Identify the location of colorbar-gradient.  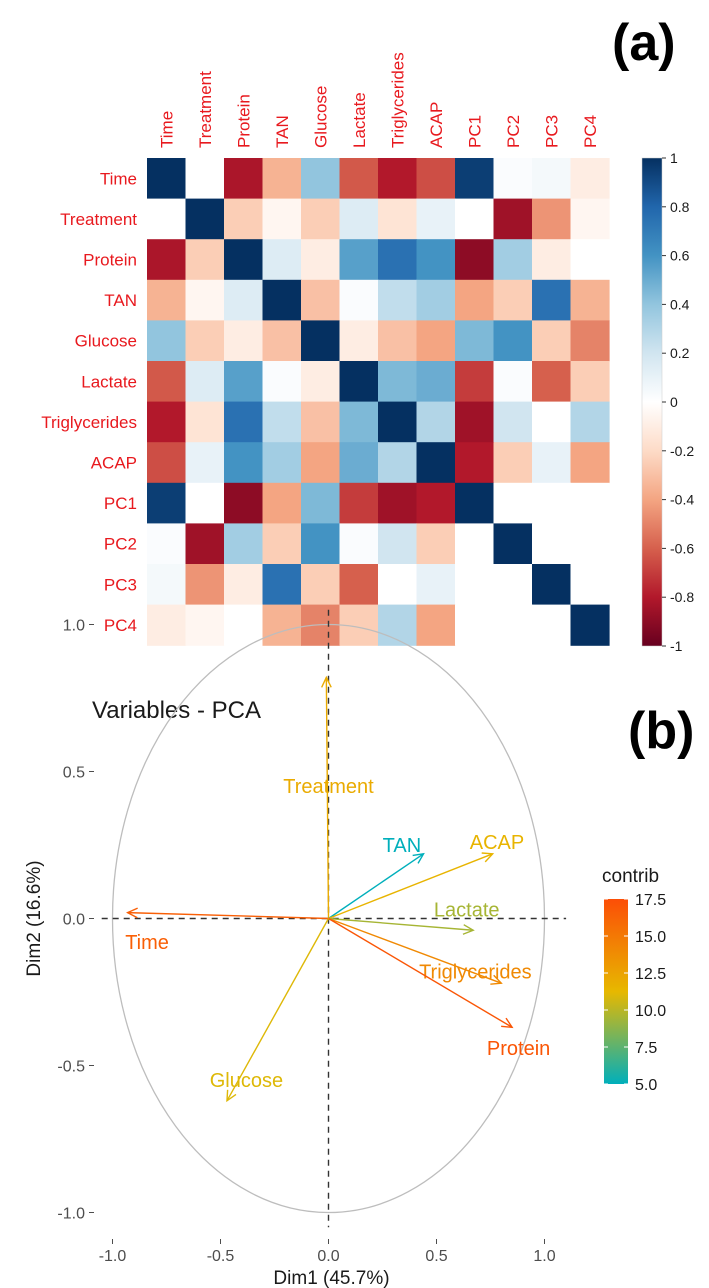
(652, 402).